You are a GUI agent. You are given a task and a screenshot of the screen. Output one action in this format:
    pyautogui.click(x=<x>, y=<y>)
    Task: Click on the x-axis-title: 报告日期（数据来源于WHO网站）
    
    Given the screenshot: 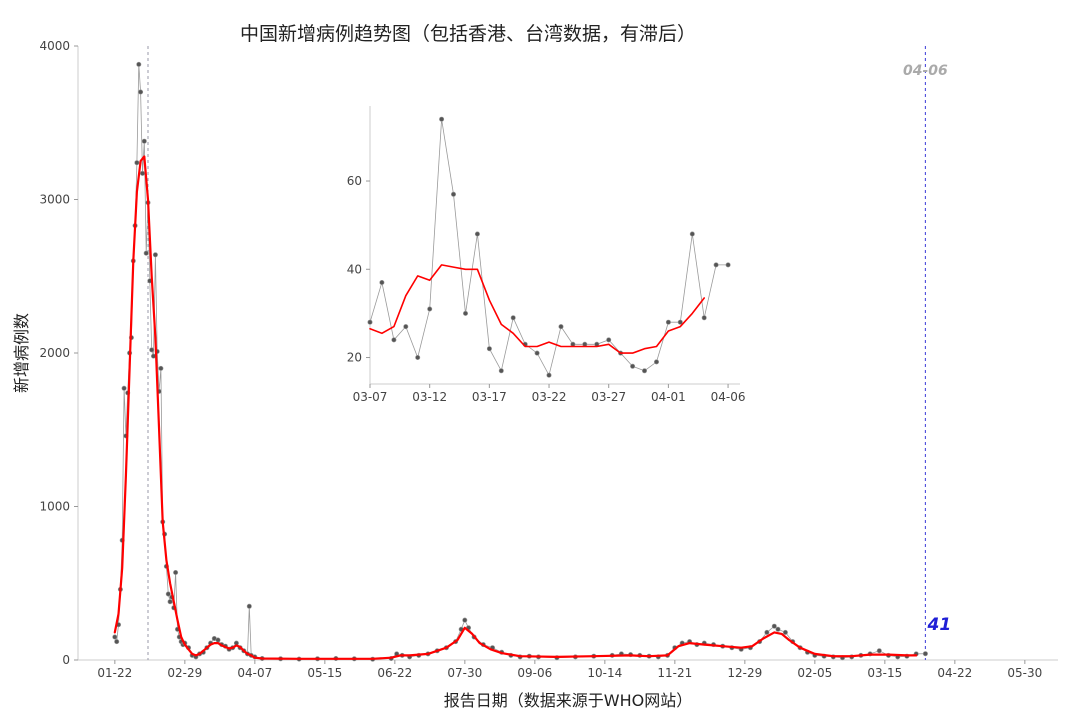 What is the action you would take?
    pyautogui.click(x=568, y=700)
    